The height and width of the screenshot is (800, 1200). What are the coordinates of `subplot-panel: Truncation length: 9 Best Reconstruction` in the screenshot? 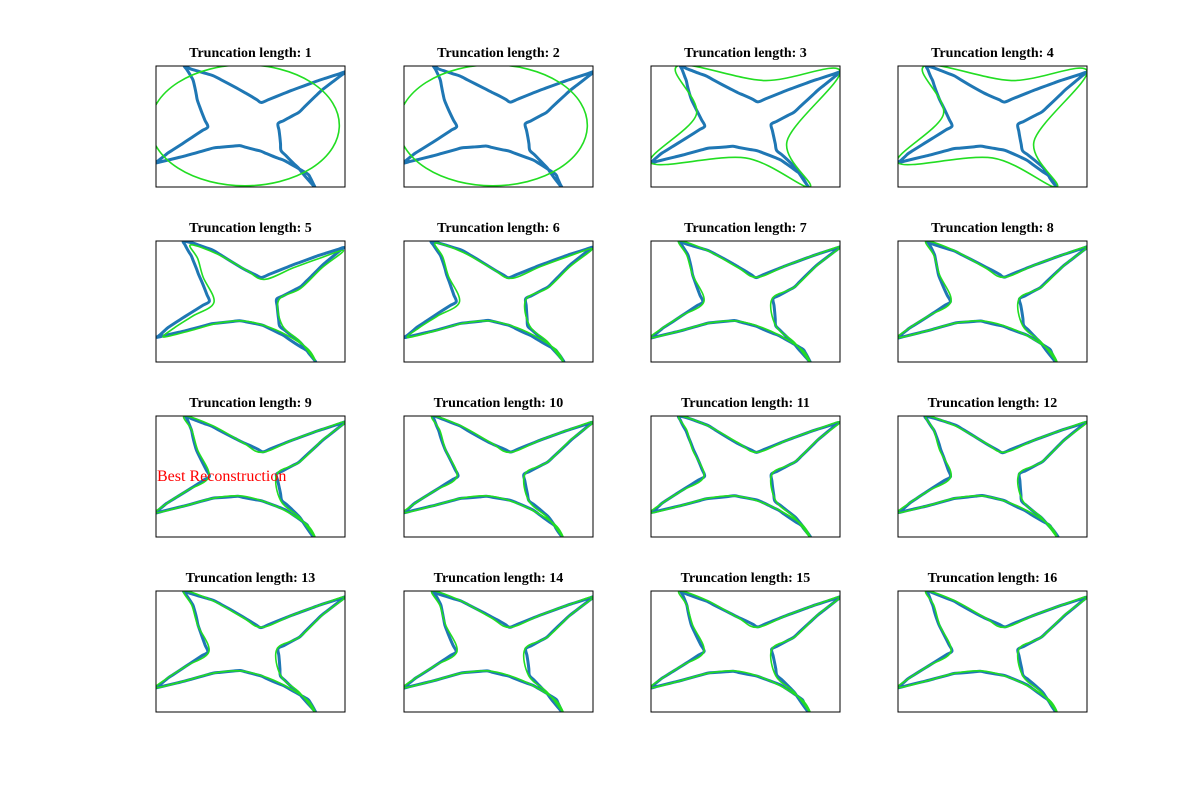 It's located at (250, 467).